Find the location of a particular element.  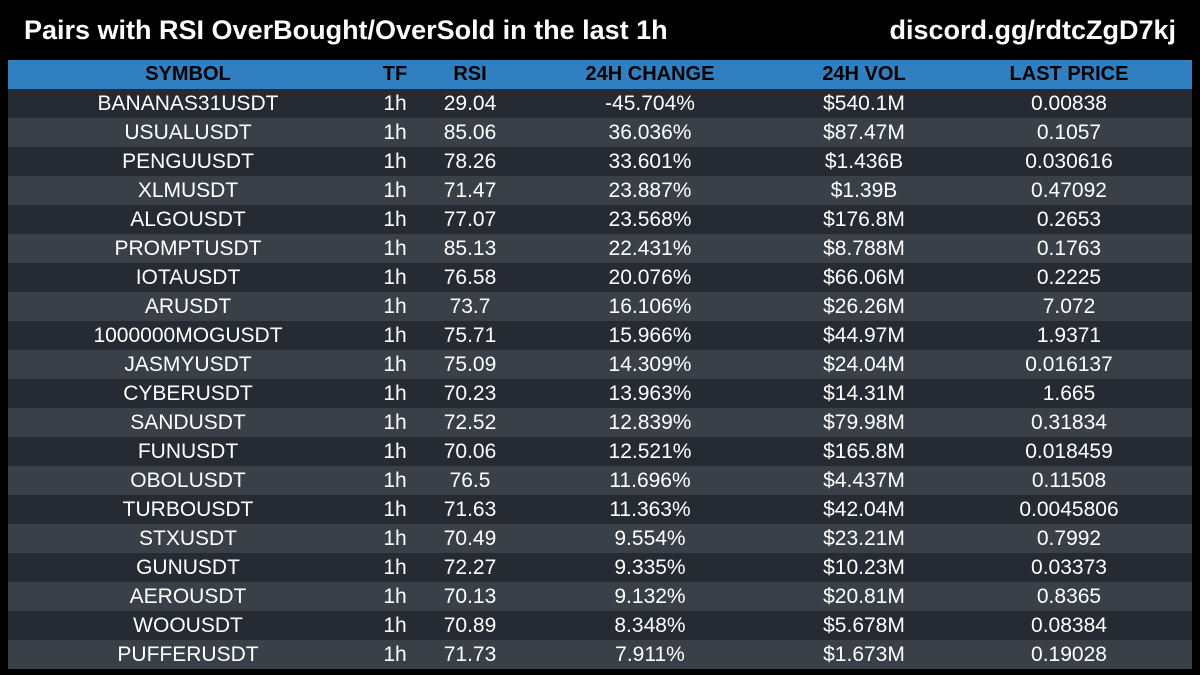

table-row: PROMPTUSDT 1h 85.13 22.431% $8.788M 0.1763 is located at coordinates (600, 248).